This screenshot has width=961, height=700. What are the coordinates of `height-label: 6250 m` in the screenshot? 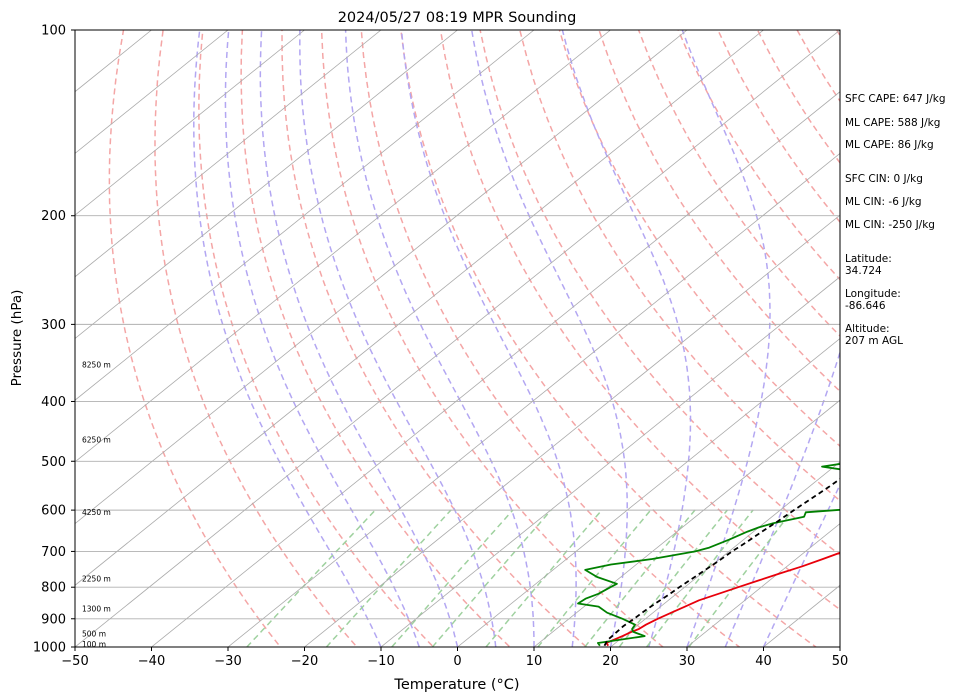 It's located at (96, 440).